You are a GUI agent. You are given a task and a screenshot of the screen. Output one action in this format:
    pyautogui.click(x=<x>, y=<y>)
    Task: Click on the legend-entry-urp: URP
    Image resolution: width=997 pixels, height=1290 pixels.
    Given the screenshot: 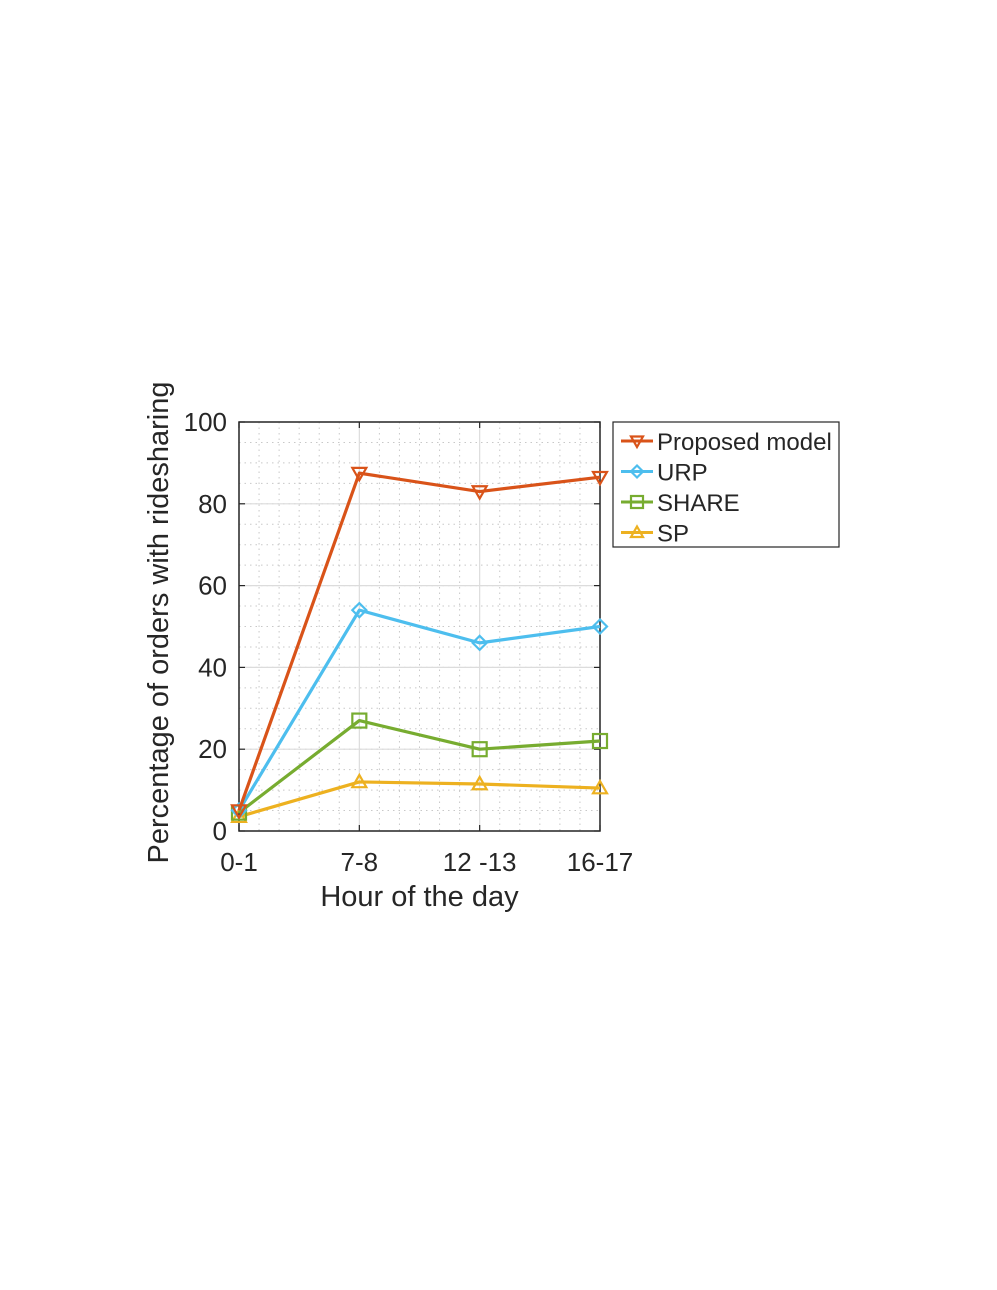 What is the action you would take?
    pyautogui.click(x=664, y=473)
    